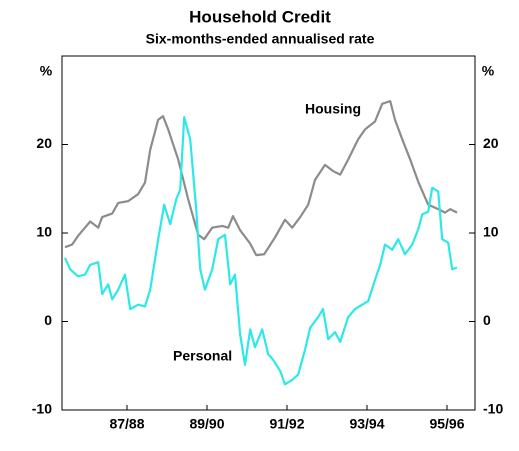  What do you see at coordinates (491, 232) in the screenshot?
I see `y2-tick-label: 10` at bounding box center [491, 232].